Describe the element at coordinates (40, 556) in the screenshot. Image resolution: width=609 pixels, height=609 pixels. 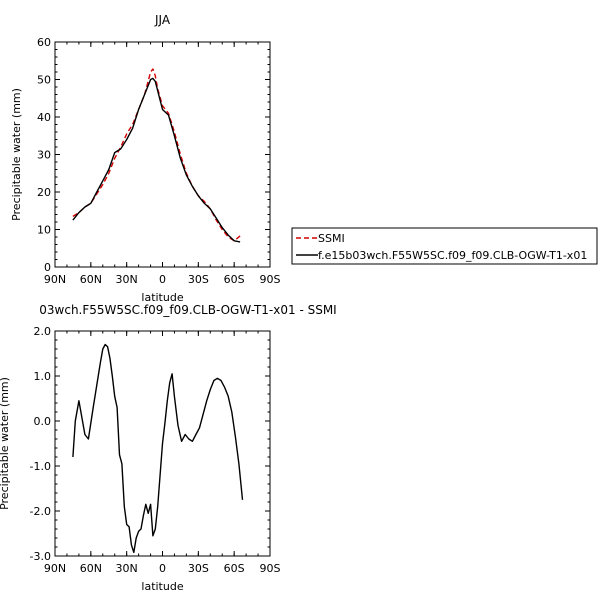
I see `y-tick-label: -3.0` at that location.